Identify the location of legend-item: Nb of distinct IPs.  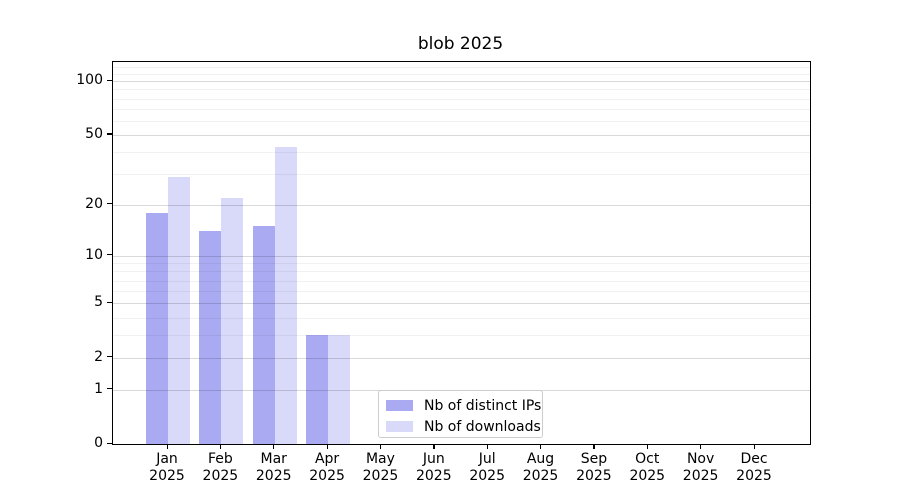
(464, 405).